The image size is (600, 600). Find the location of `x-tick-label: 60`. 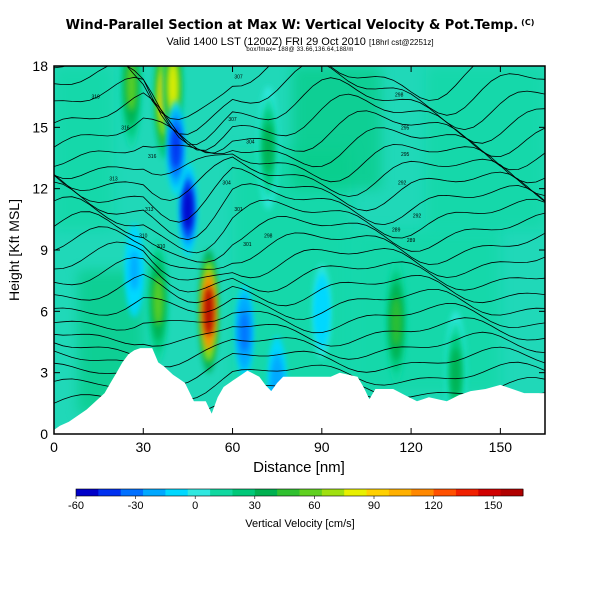

x-tick-label: 60 is located at coordinates (233, 447).